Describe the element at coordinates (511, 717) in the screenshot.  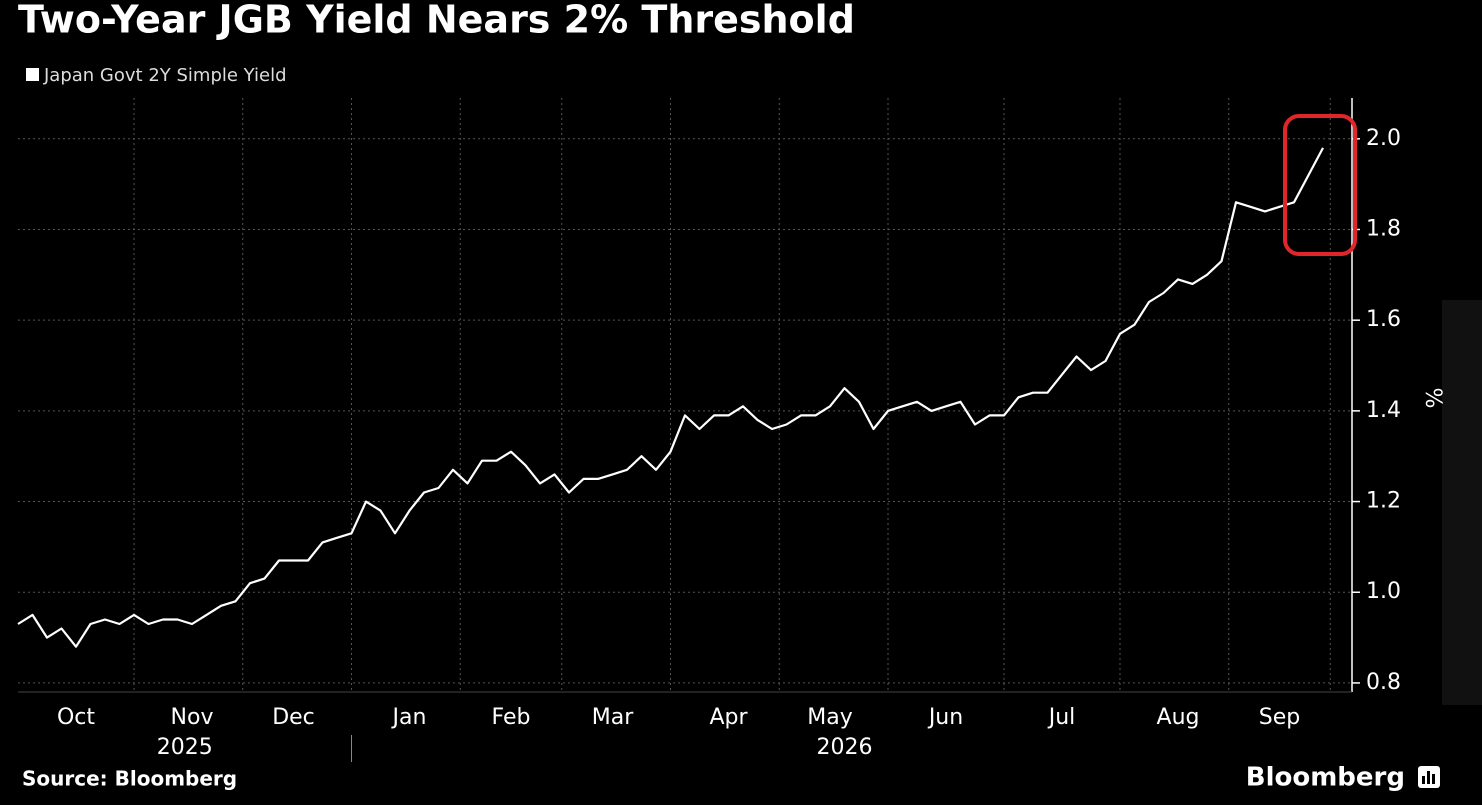
I see `x-tick-label: Feb` at that location.